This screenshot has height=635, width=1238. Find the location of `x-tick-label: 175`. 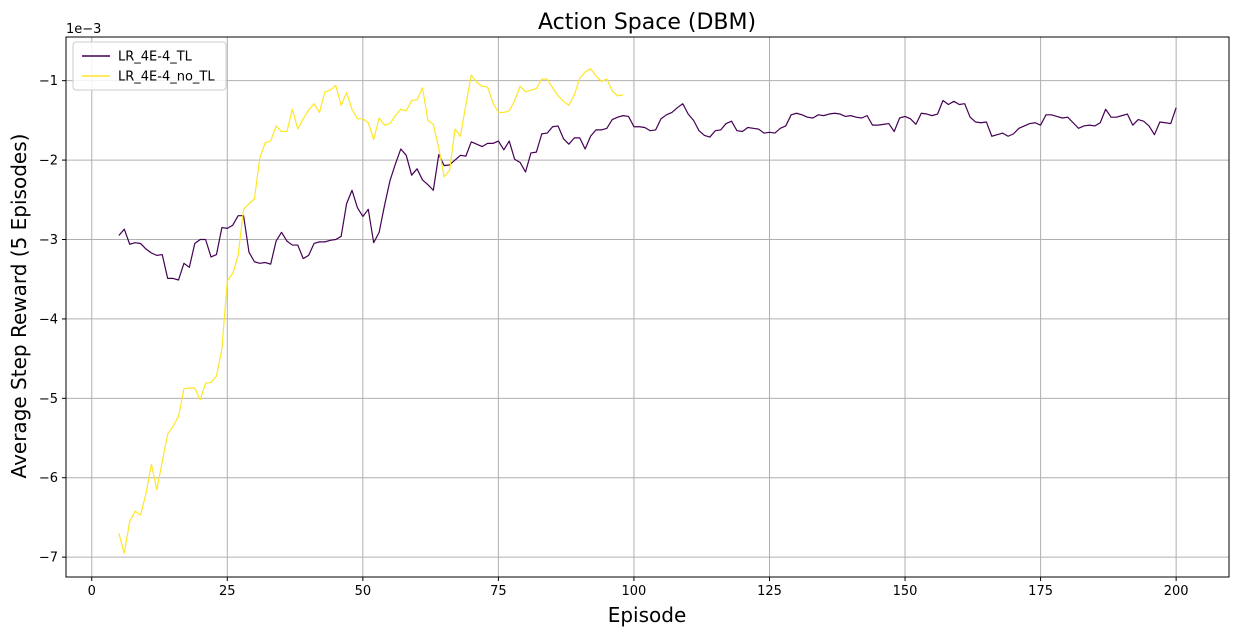

x-tick-label: 175 is located at coordinates (1040, 591).